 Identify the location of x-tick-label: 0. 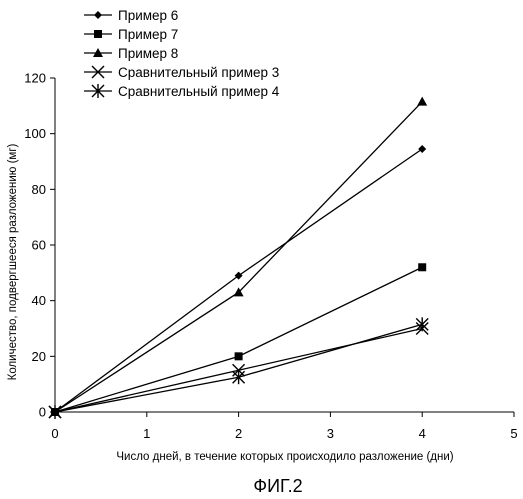
(54, 433).